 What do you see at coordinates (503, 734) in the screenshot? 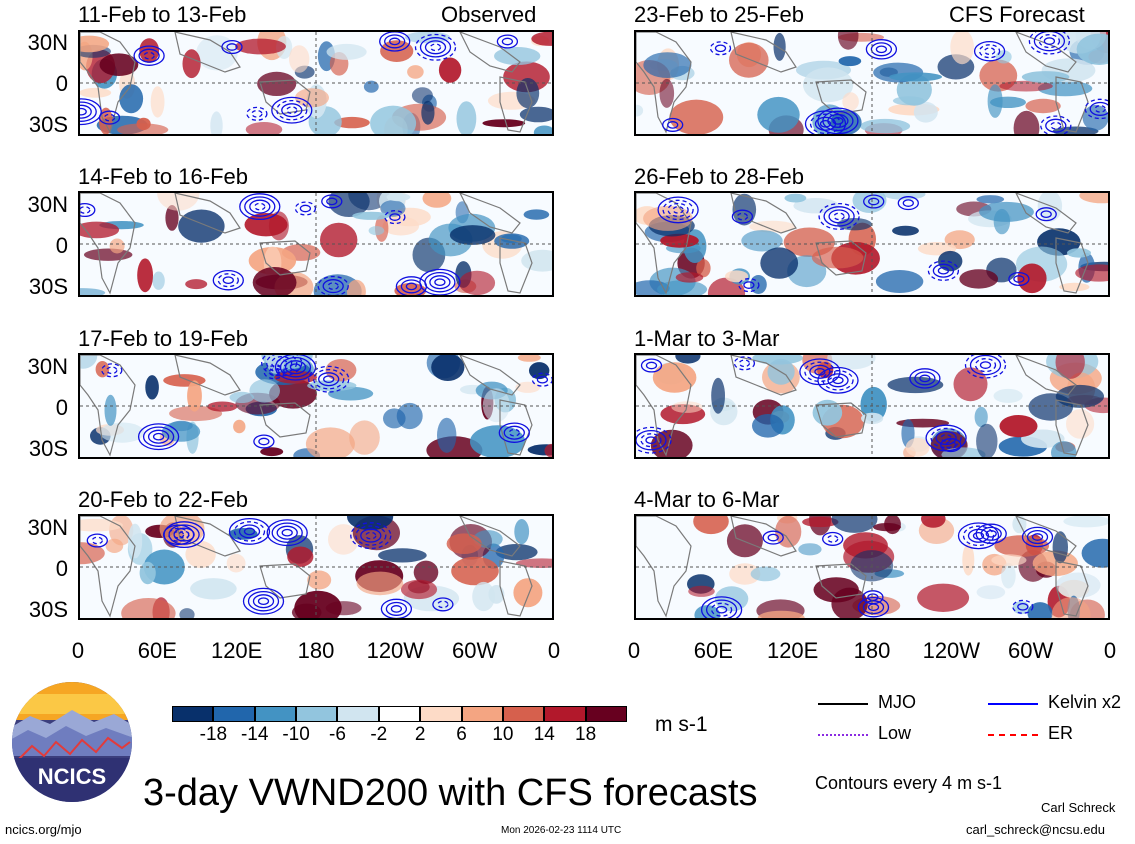
I see `colorbar-tick-label: 10` at bounding box center [503, 734].